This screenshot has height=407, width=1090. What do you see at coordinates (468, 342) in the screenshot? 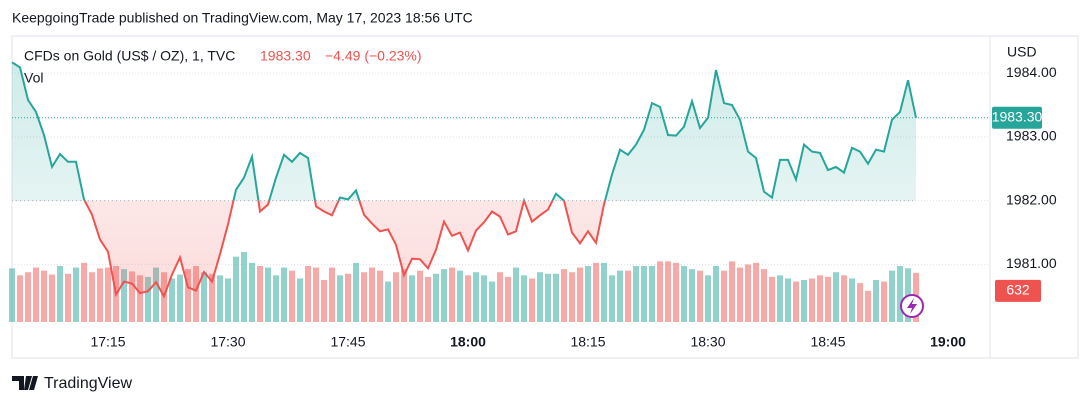
I see `x-tick-label: 18:00` at bounding box center [468, 342].